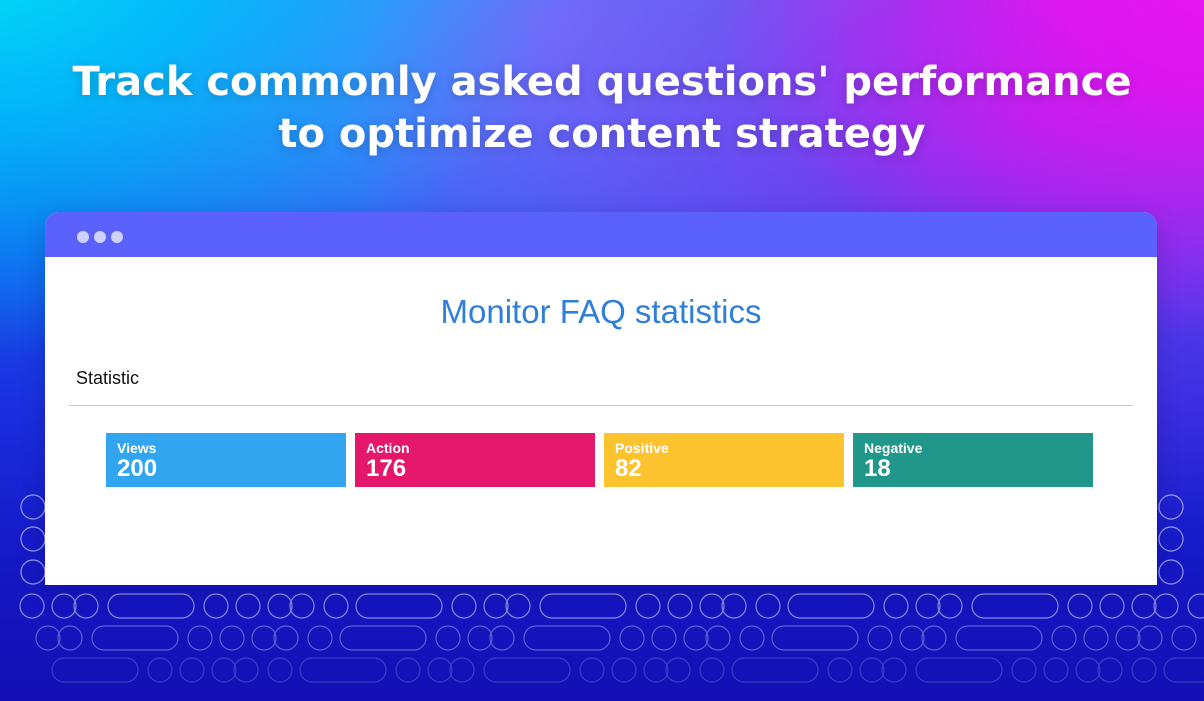 This screenshot has width=1204, height=701. I want to click on divider, so click(601, 405).